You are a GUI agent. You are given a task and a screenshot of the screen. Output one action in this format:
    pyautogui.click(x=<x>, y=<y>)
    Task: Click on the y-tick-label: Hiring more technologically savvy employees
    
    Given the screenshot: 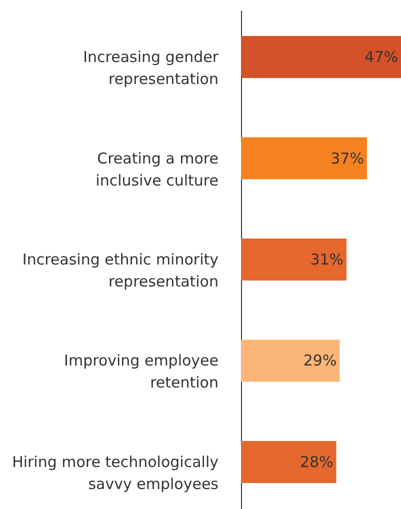 What is the action you would take?
    pyautogui.click(x=115, y=472)
    